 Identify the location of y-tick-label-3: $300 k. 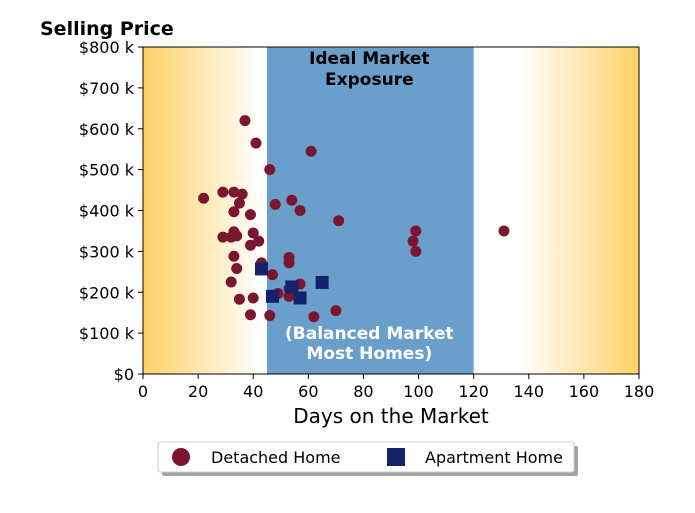
(107, 251).